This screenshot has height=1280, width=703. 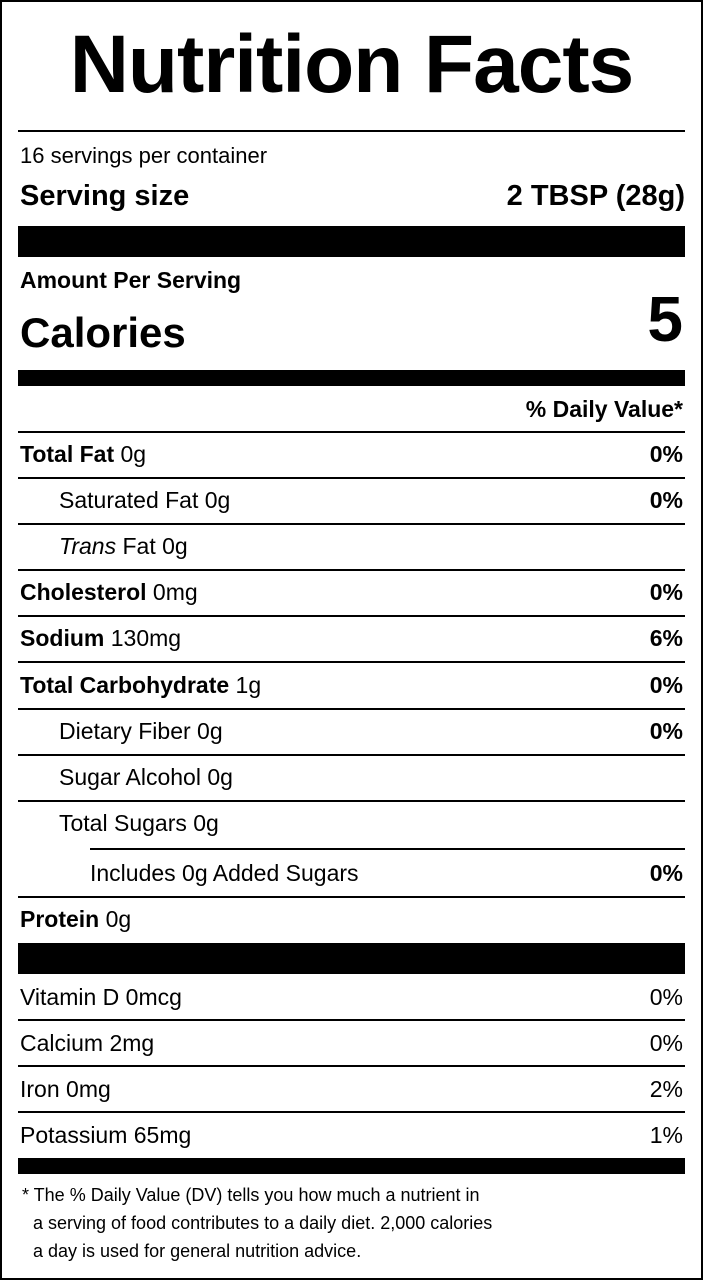 I want to click on nutrient-row: Total Sugars 0g, so click(x=139, y=822).